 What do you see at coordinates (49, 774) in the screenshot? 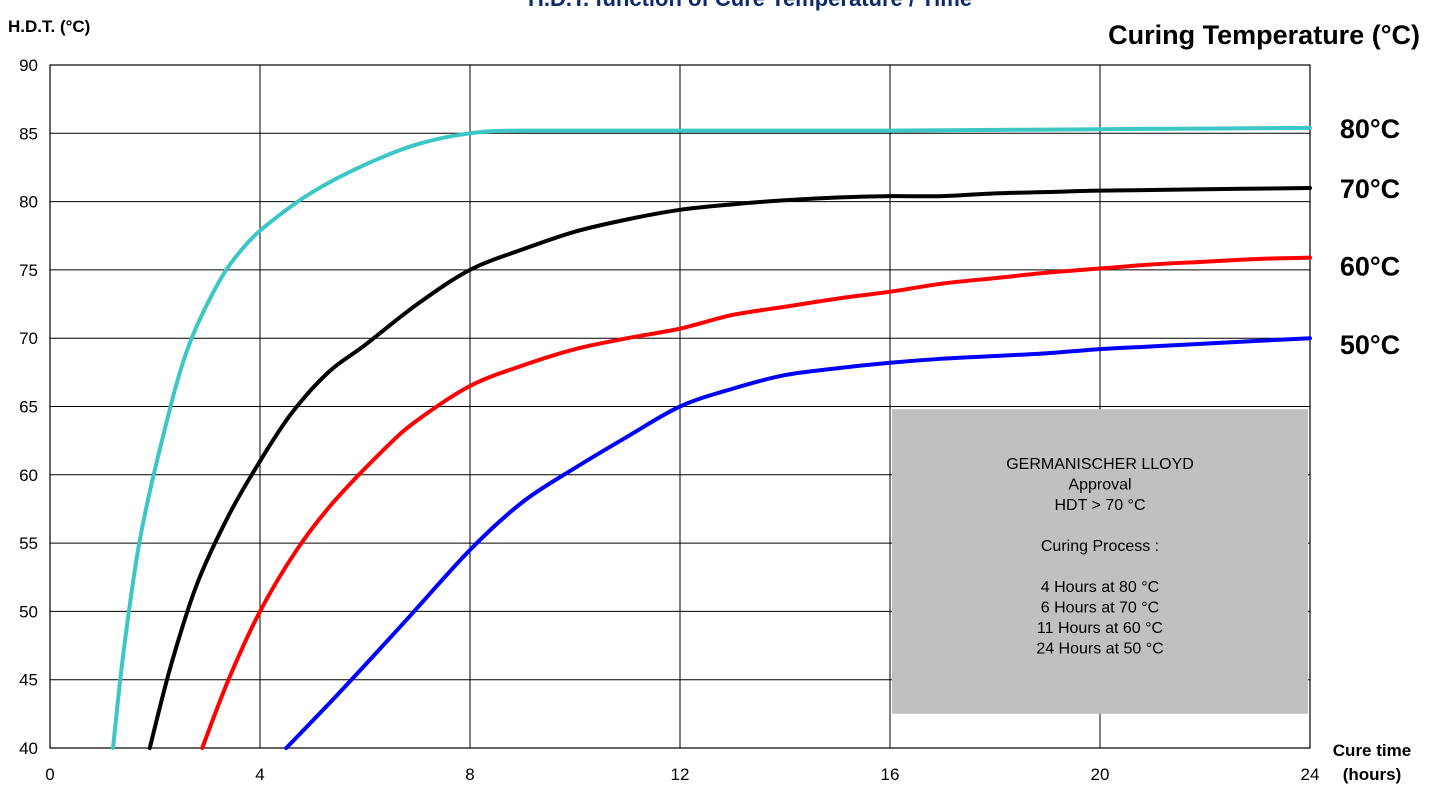
I see `x-tick-label: 0` at bounding box center [49, 774].